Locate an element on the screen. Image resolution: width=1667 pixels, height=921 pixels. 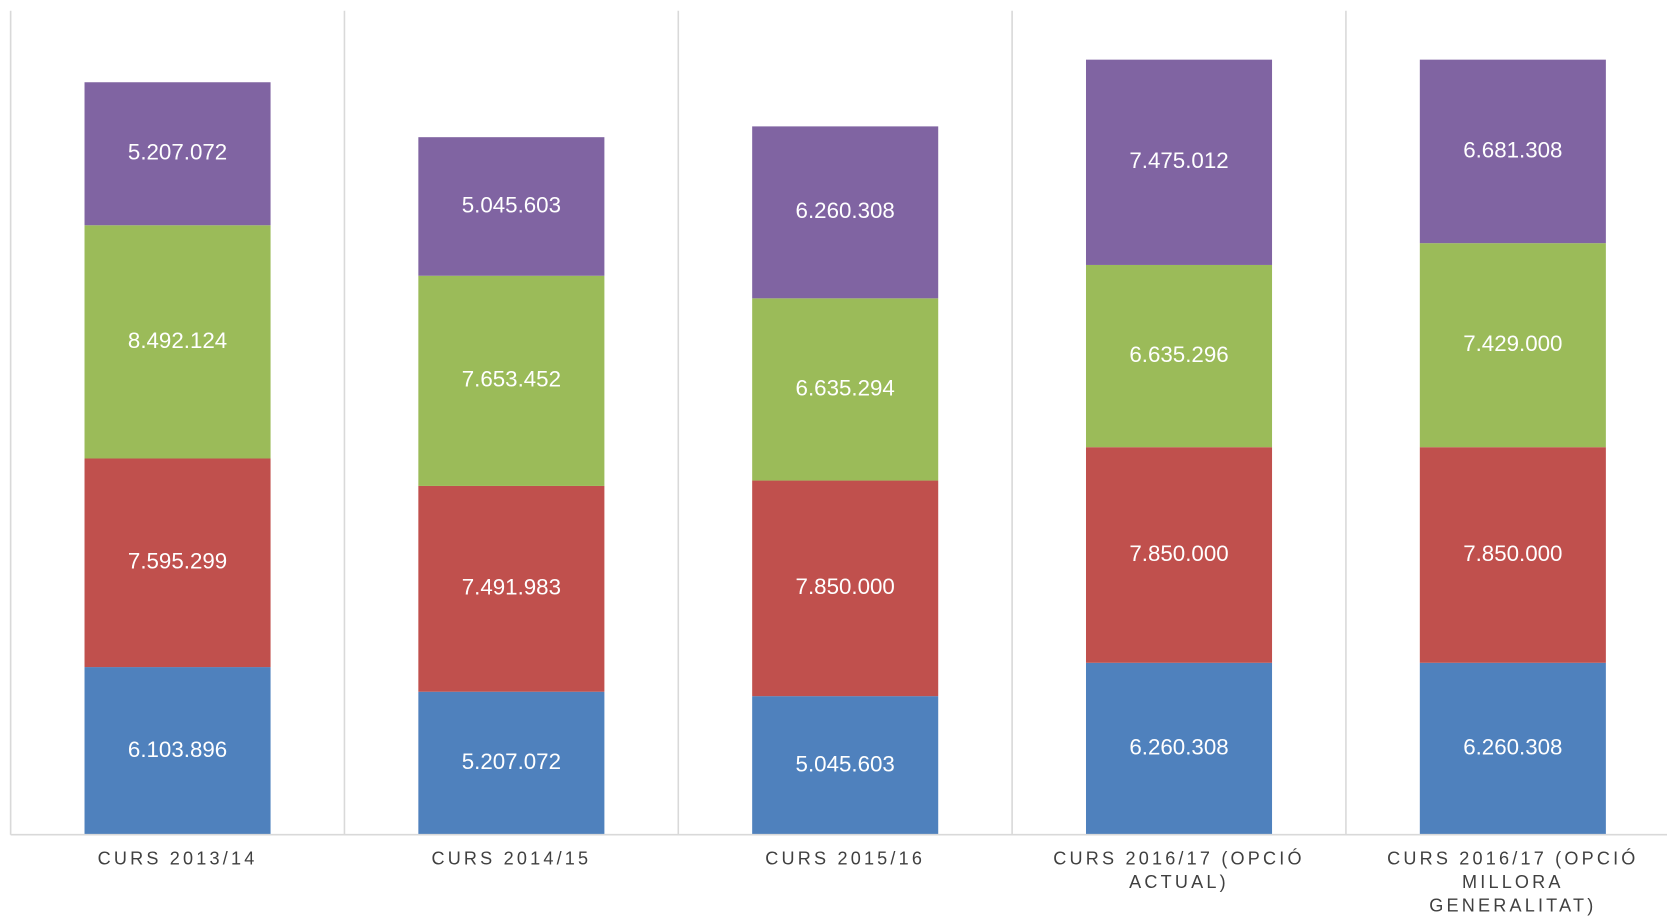
x-label-box: CURS 2013/14 is located at coordinates (177, 858).